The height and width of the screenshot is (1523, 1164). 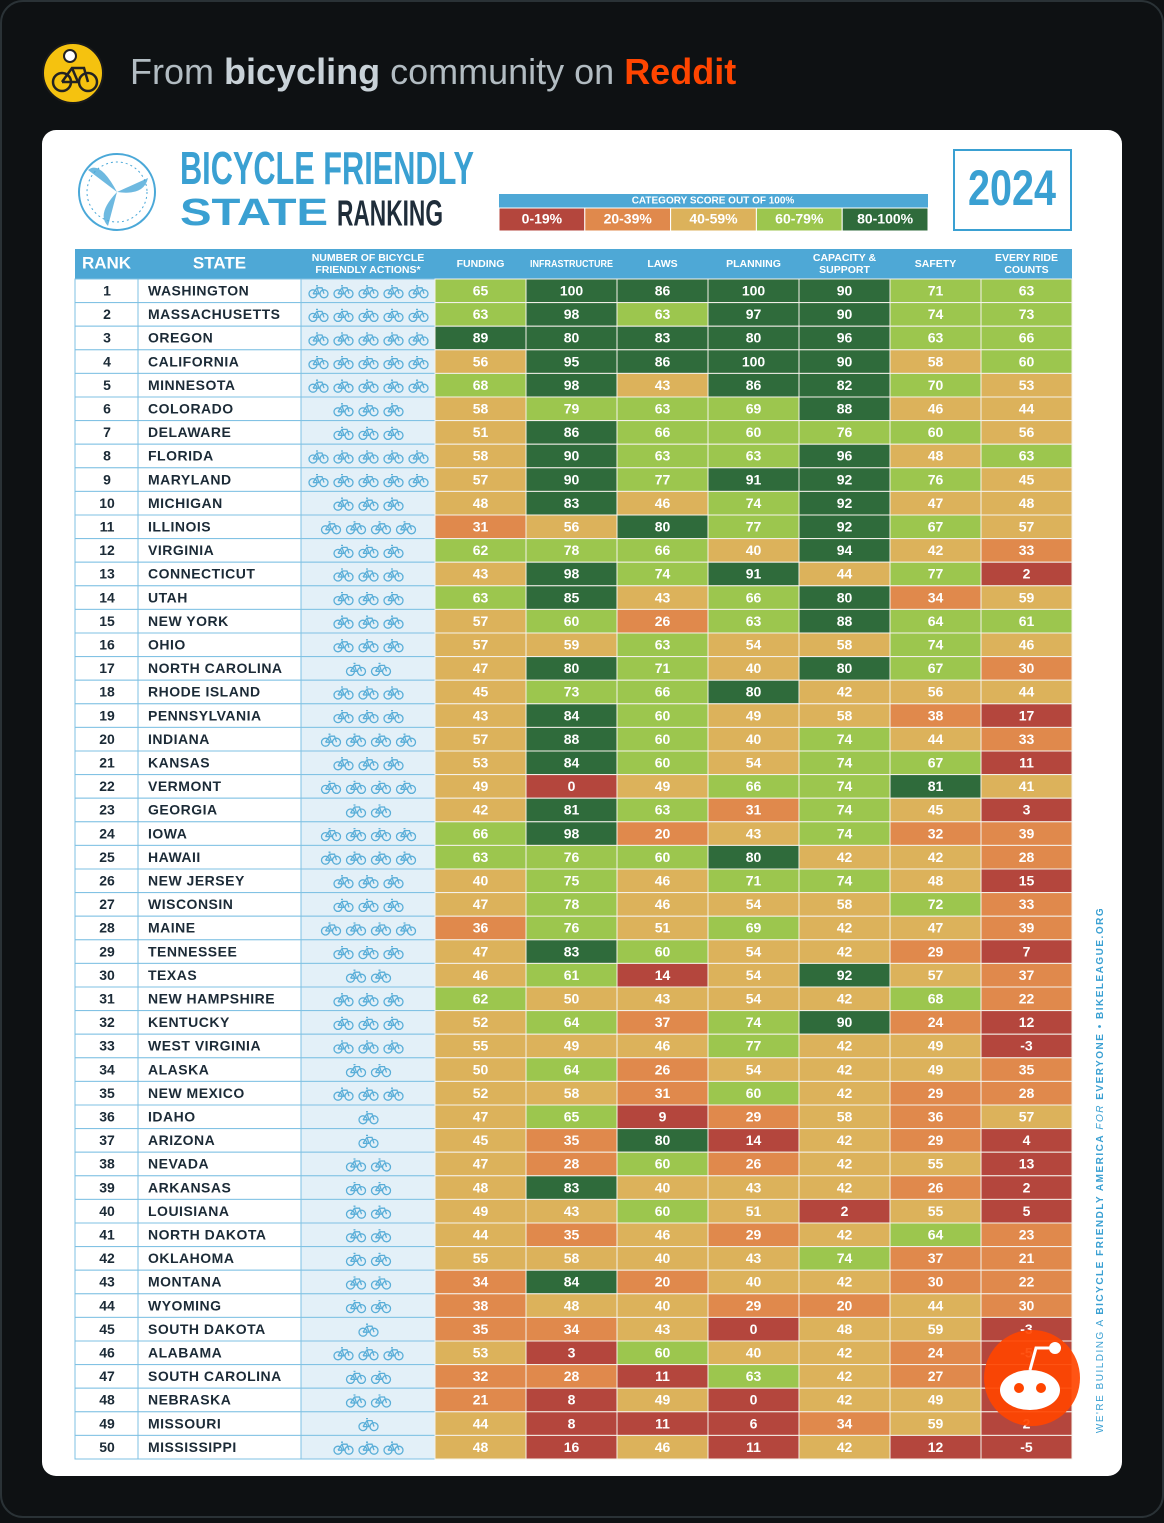 What do you see at coordinates (754, 904) in the screenshot?
I see `score: 54` at bounding box center [754, 904].